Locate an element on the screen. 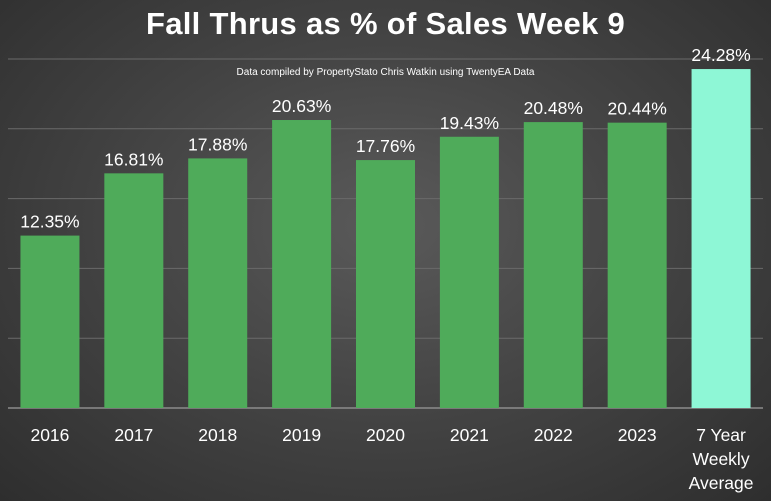 Image resolution: width=771 pixels, height=501 pixels. bar-value-label: 12.35% is located at coordinates (49, 222).